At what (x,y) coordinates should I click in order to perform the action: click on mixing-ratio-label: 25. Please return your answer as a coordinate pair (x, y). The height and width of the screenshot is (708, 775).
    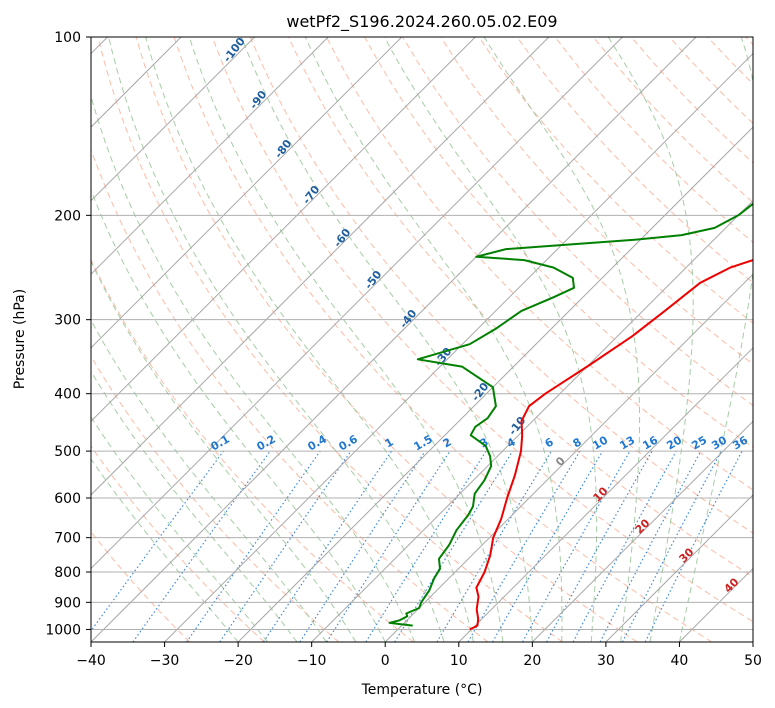
    Looking at the image, I should click on (699, 443).